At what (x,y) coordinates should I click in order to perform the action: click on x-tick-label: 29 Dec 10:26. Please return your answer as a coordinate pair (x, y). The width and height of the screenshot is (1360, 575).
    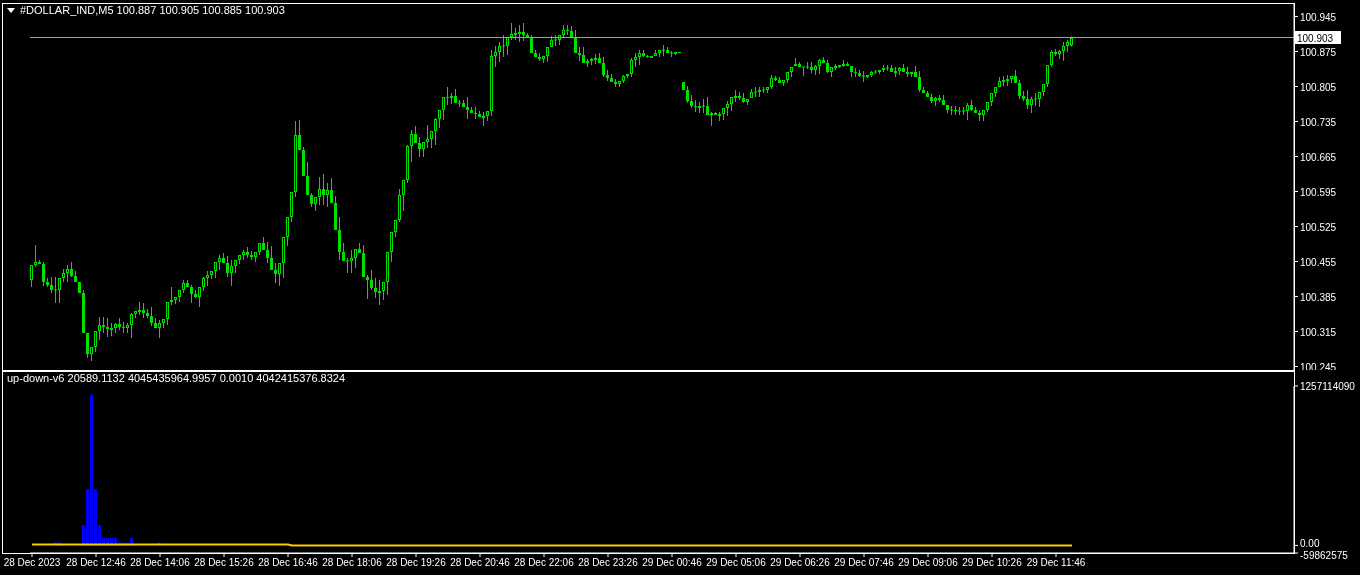
    Looking at the image, I should click on (992, 563).